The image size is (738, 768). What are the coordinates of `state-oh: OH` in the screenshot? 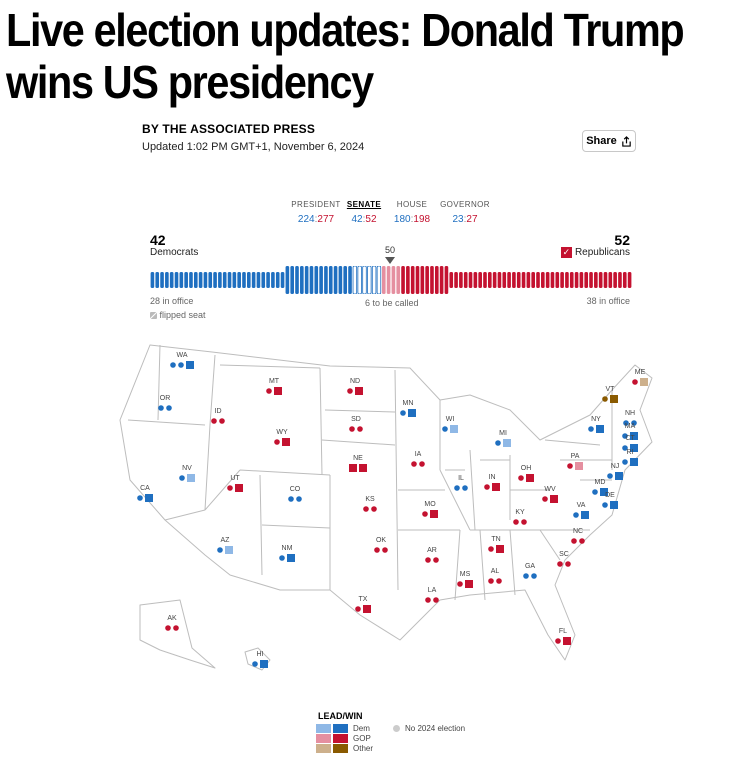 It's located at (526, 473).